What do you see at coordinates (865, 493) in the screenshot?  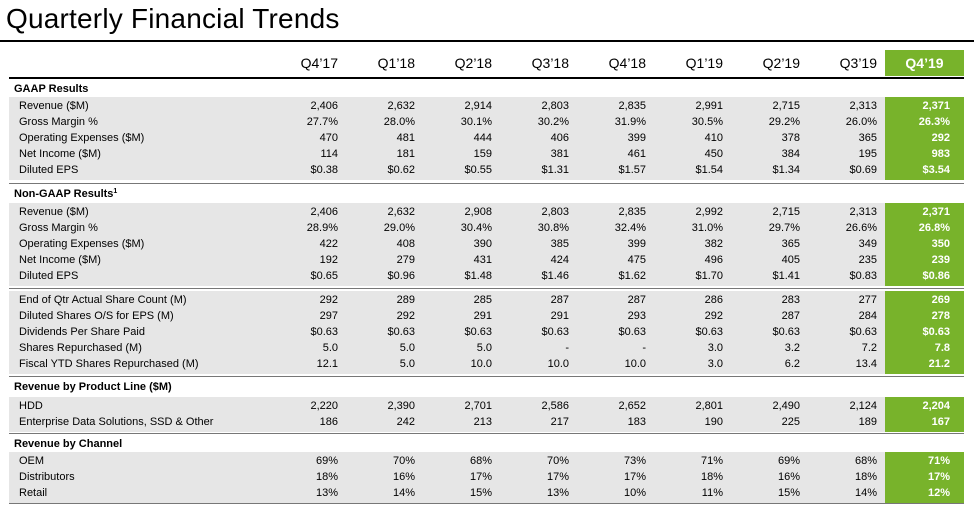 I see `table-cell: 14%` at bounding box center [865, 493].